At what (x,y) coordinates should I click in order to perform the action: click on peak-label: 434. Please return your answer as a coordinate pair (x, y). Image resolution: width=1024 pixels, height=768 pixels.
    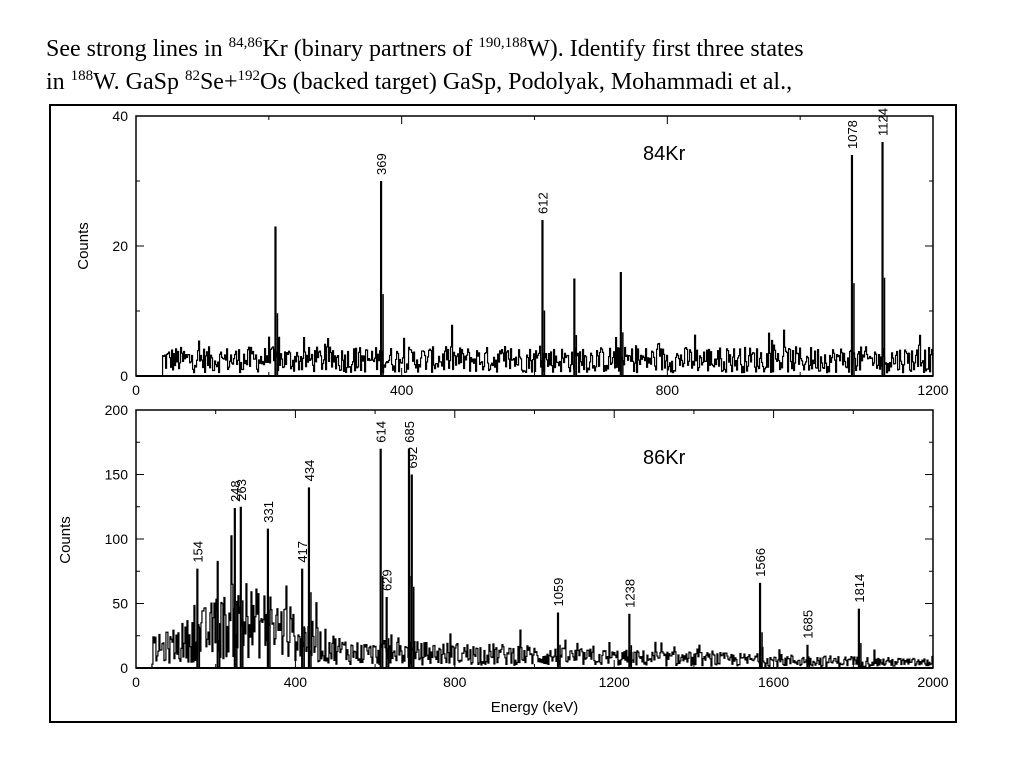
    Looking at the image, I should click on (309, 471).